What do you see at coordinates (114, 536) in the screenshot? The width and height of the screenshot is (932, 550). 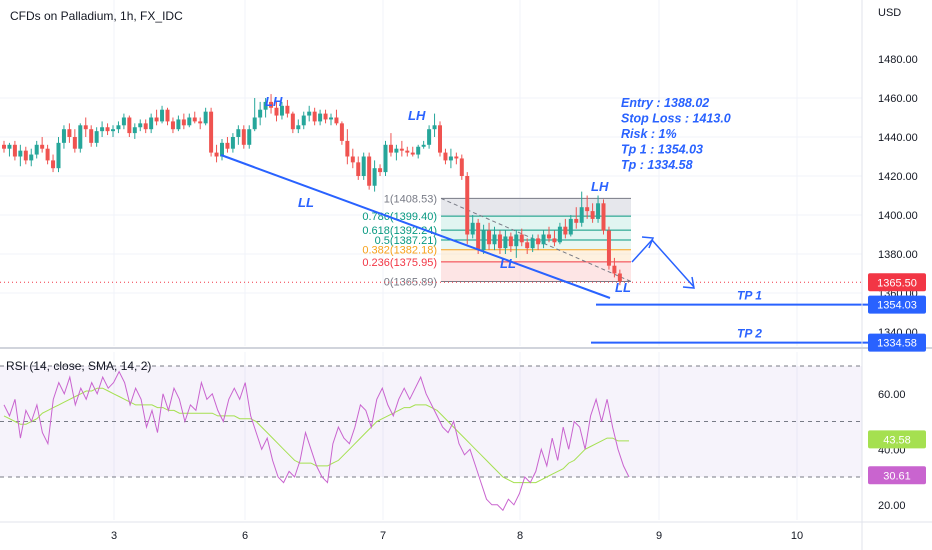 I see `time-tick-label: 3` at bounding box center [114, 536].